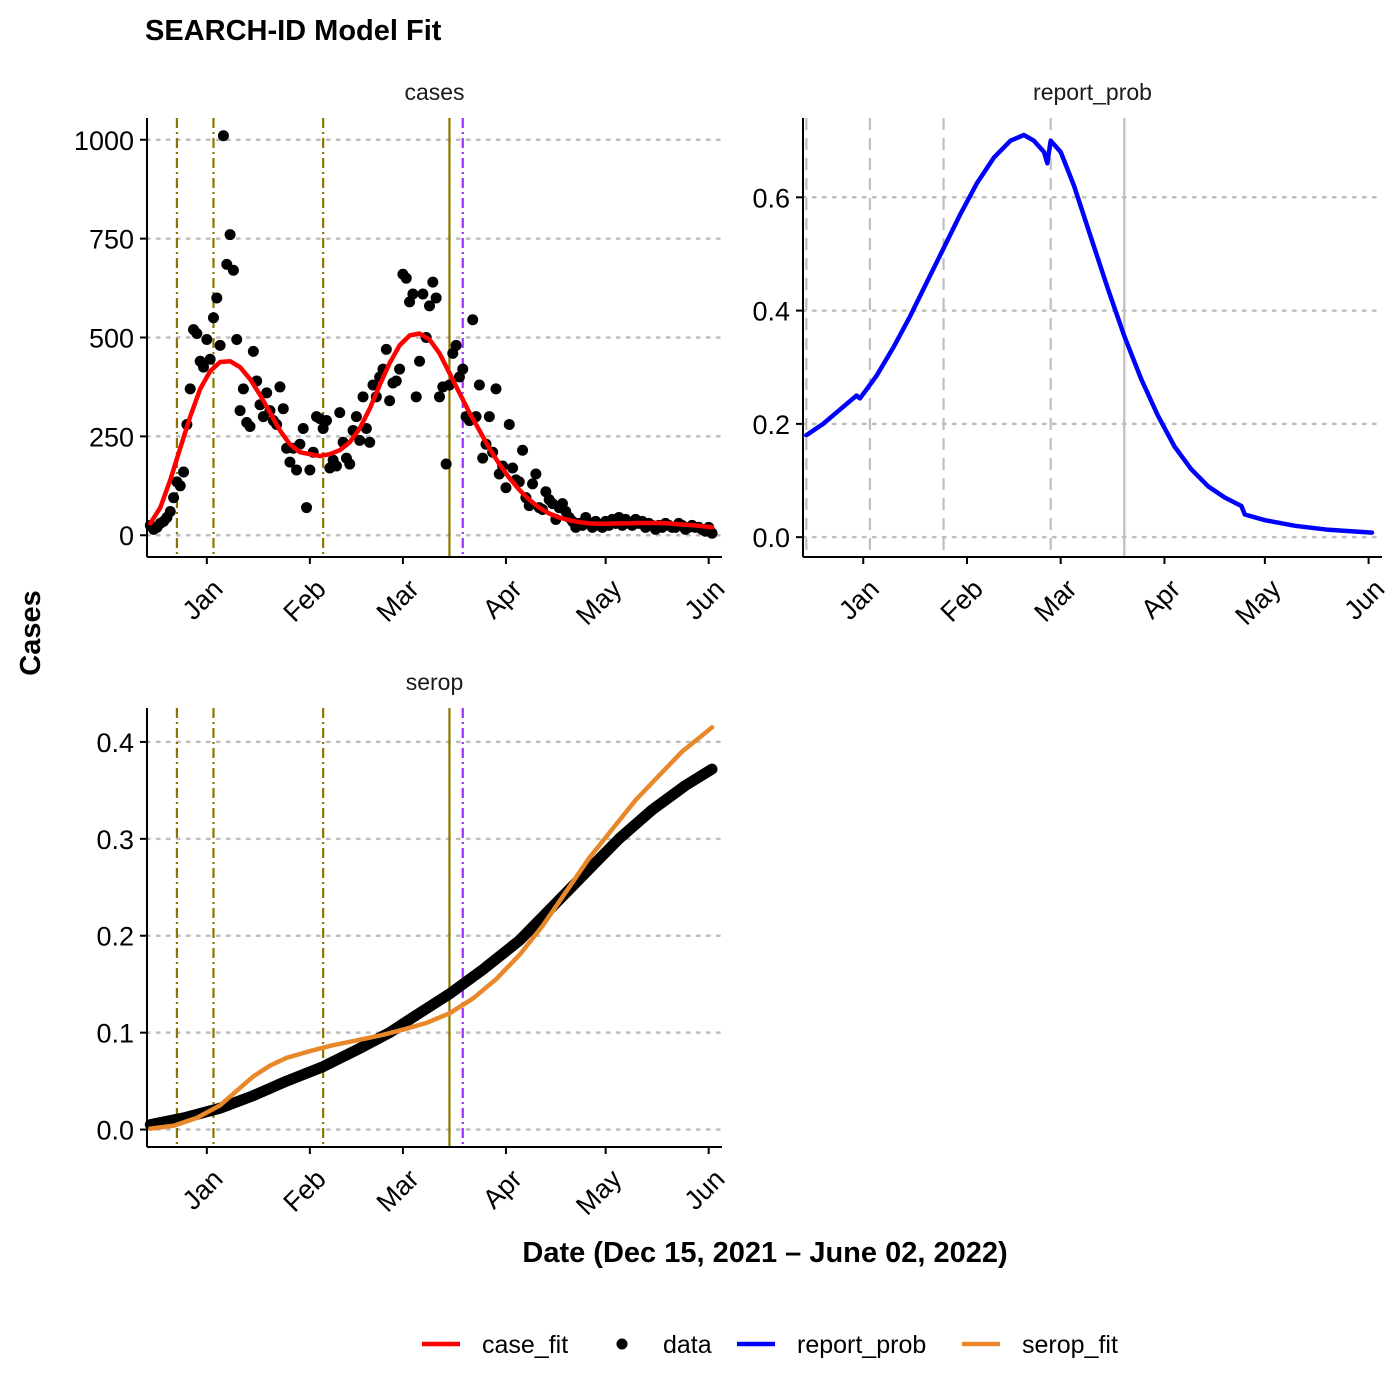 This screenshot has height=1400, width=1400. What do you see at coordinates (104, 141) in the screenshot?
I see `y-tick-label: 1000` at bounding box center [104, 141].